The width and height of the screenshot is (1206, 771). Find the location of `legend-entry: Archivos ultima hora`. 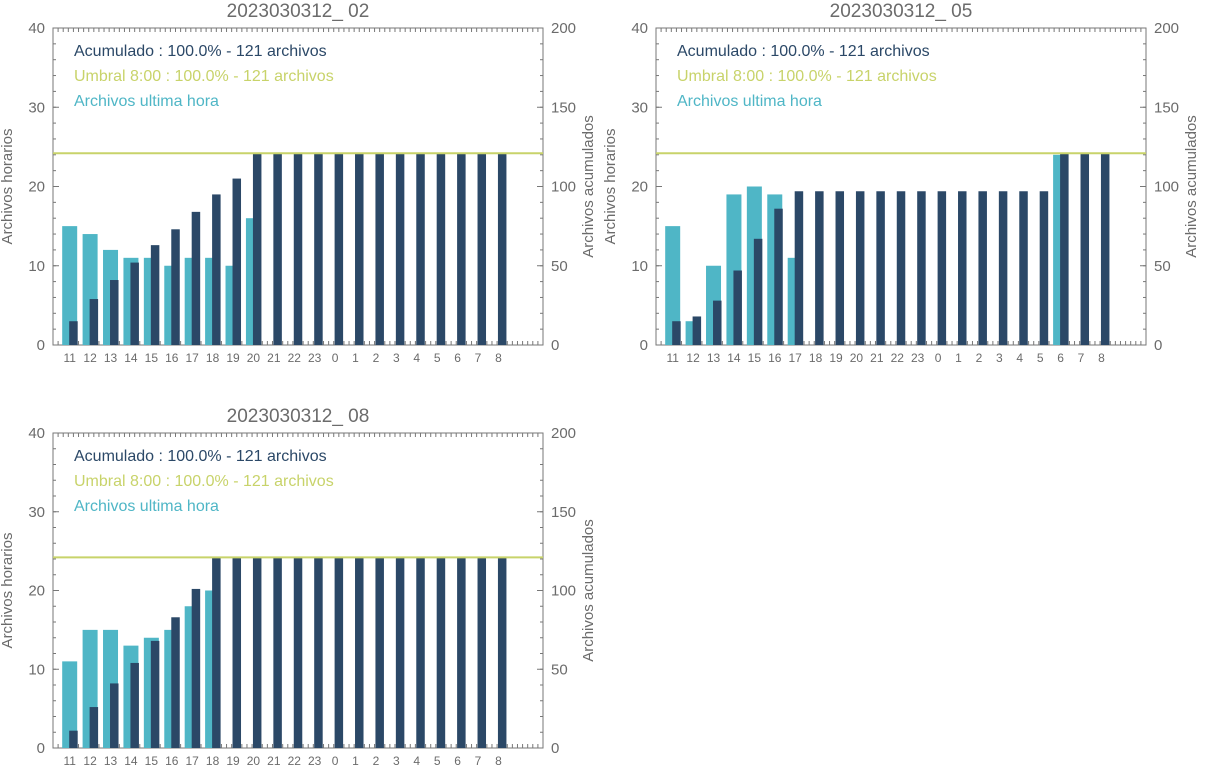

legend-entry: Archivos ultima hora is located at coordinates (749, 101).